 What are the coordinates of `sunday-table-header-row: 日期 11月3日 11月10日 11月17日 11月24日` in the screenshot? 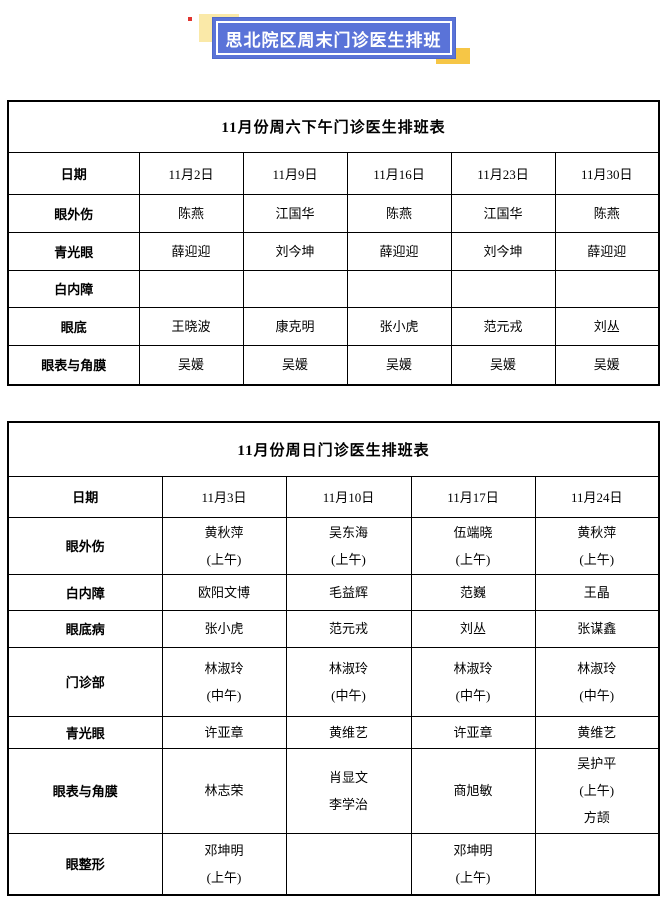 It's located at (333, 496).